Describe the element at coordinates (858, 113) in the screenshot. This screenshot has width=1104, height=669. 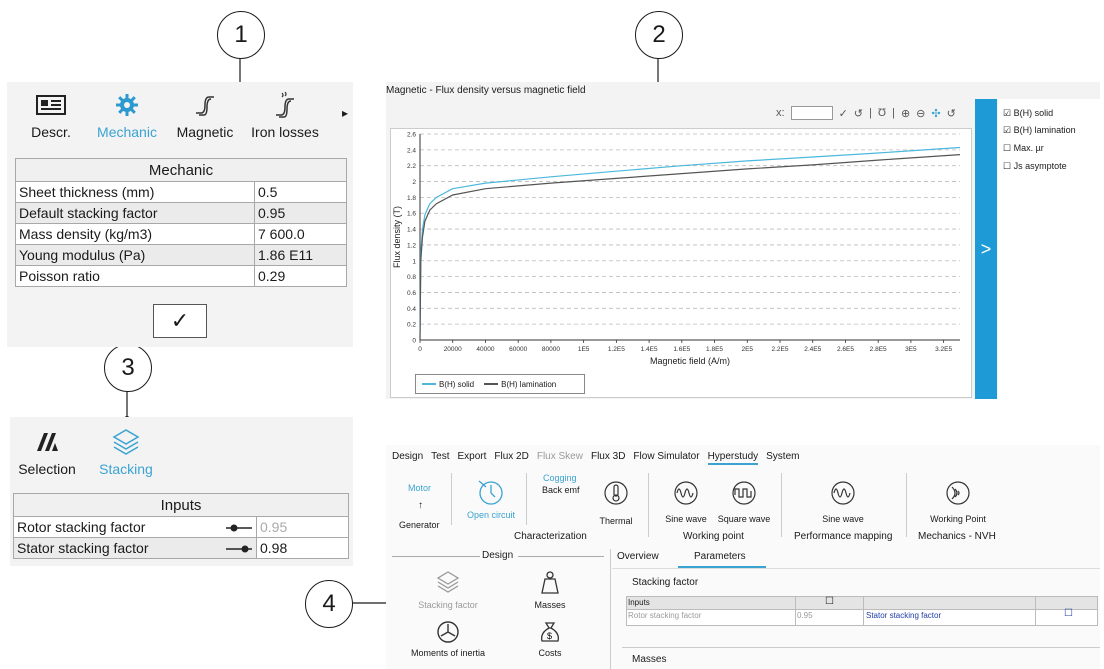
I see `undo-icon: ↺` at that location.